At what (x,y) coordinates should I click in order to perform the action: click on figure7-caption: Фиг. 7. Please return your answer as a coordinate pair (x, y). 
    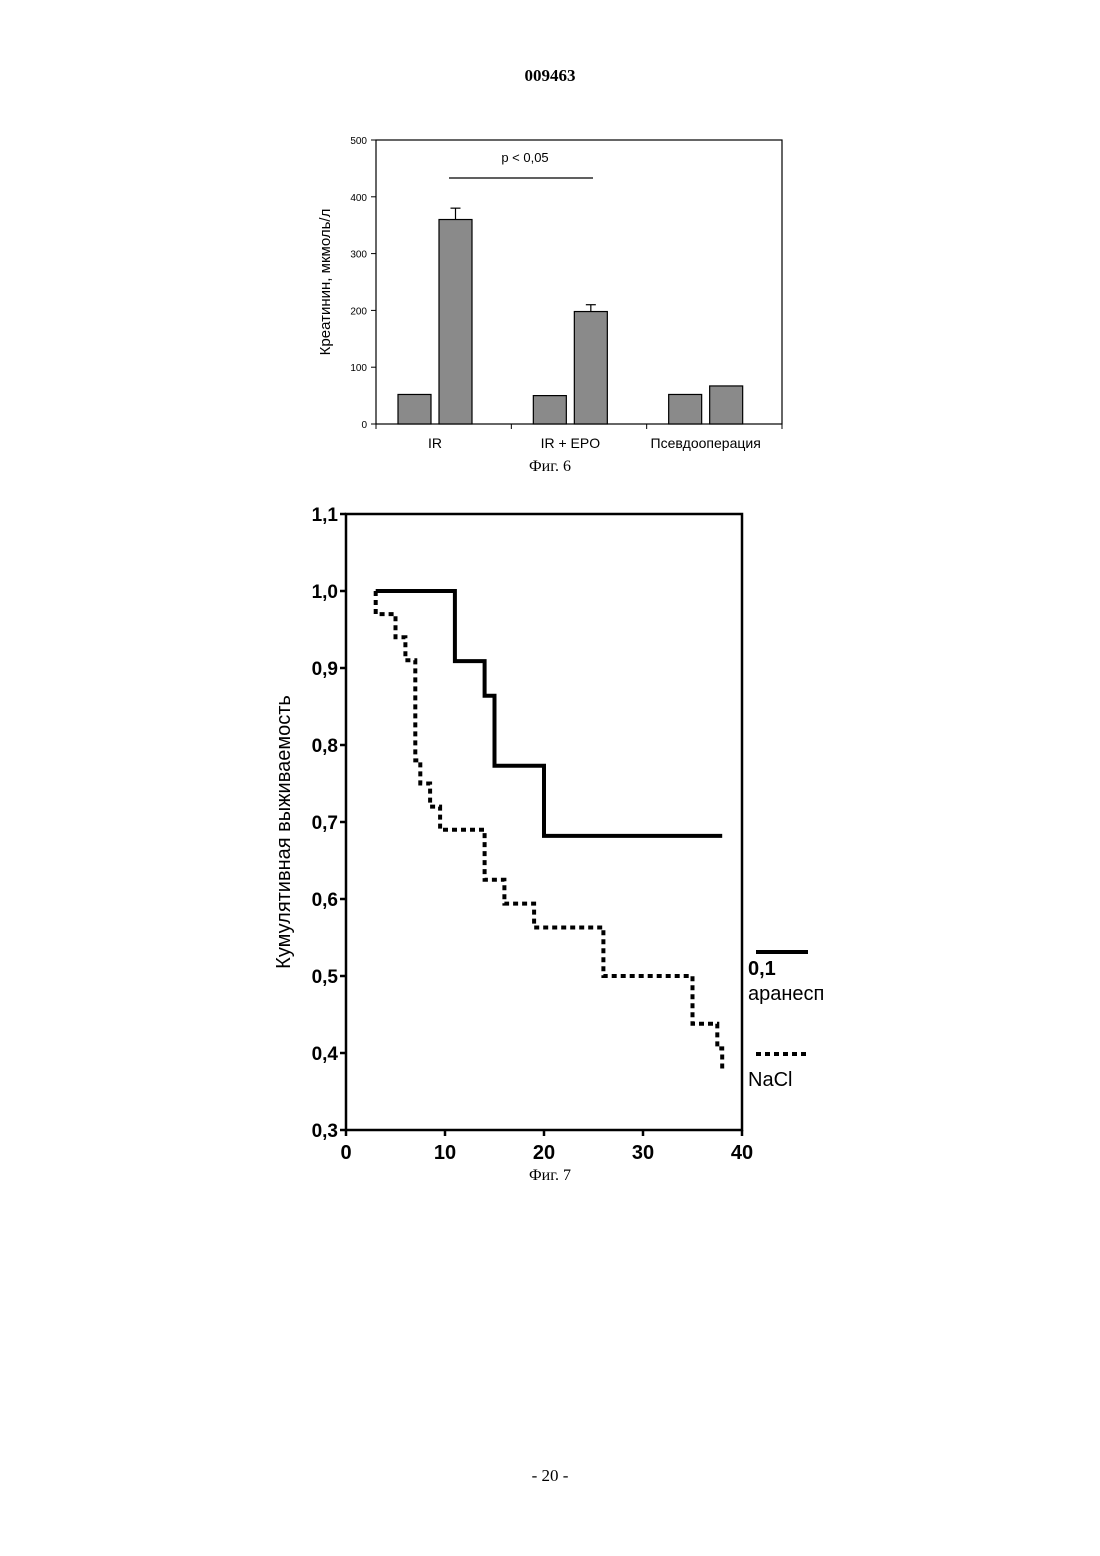
    Looking at the image, I should click on (550, 1176).